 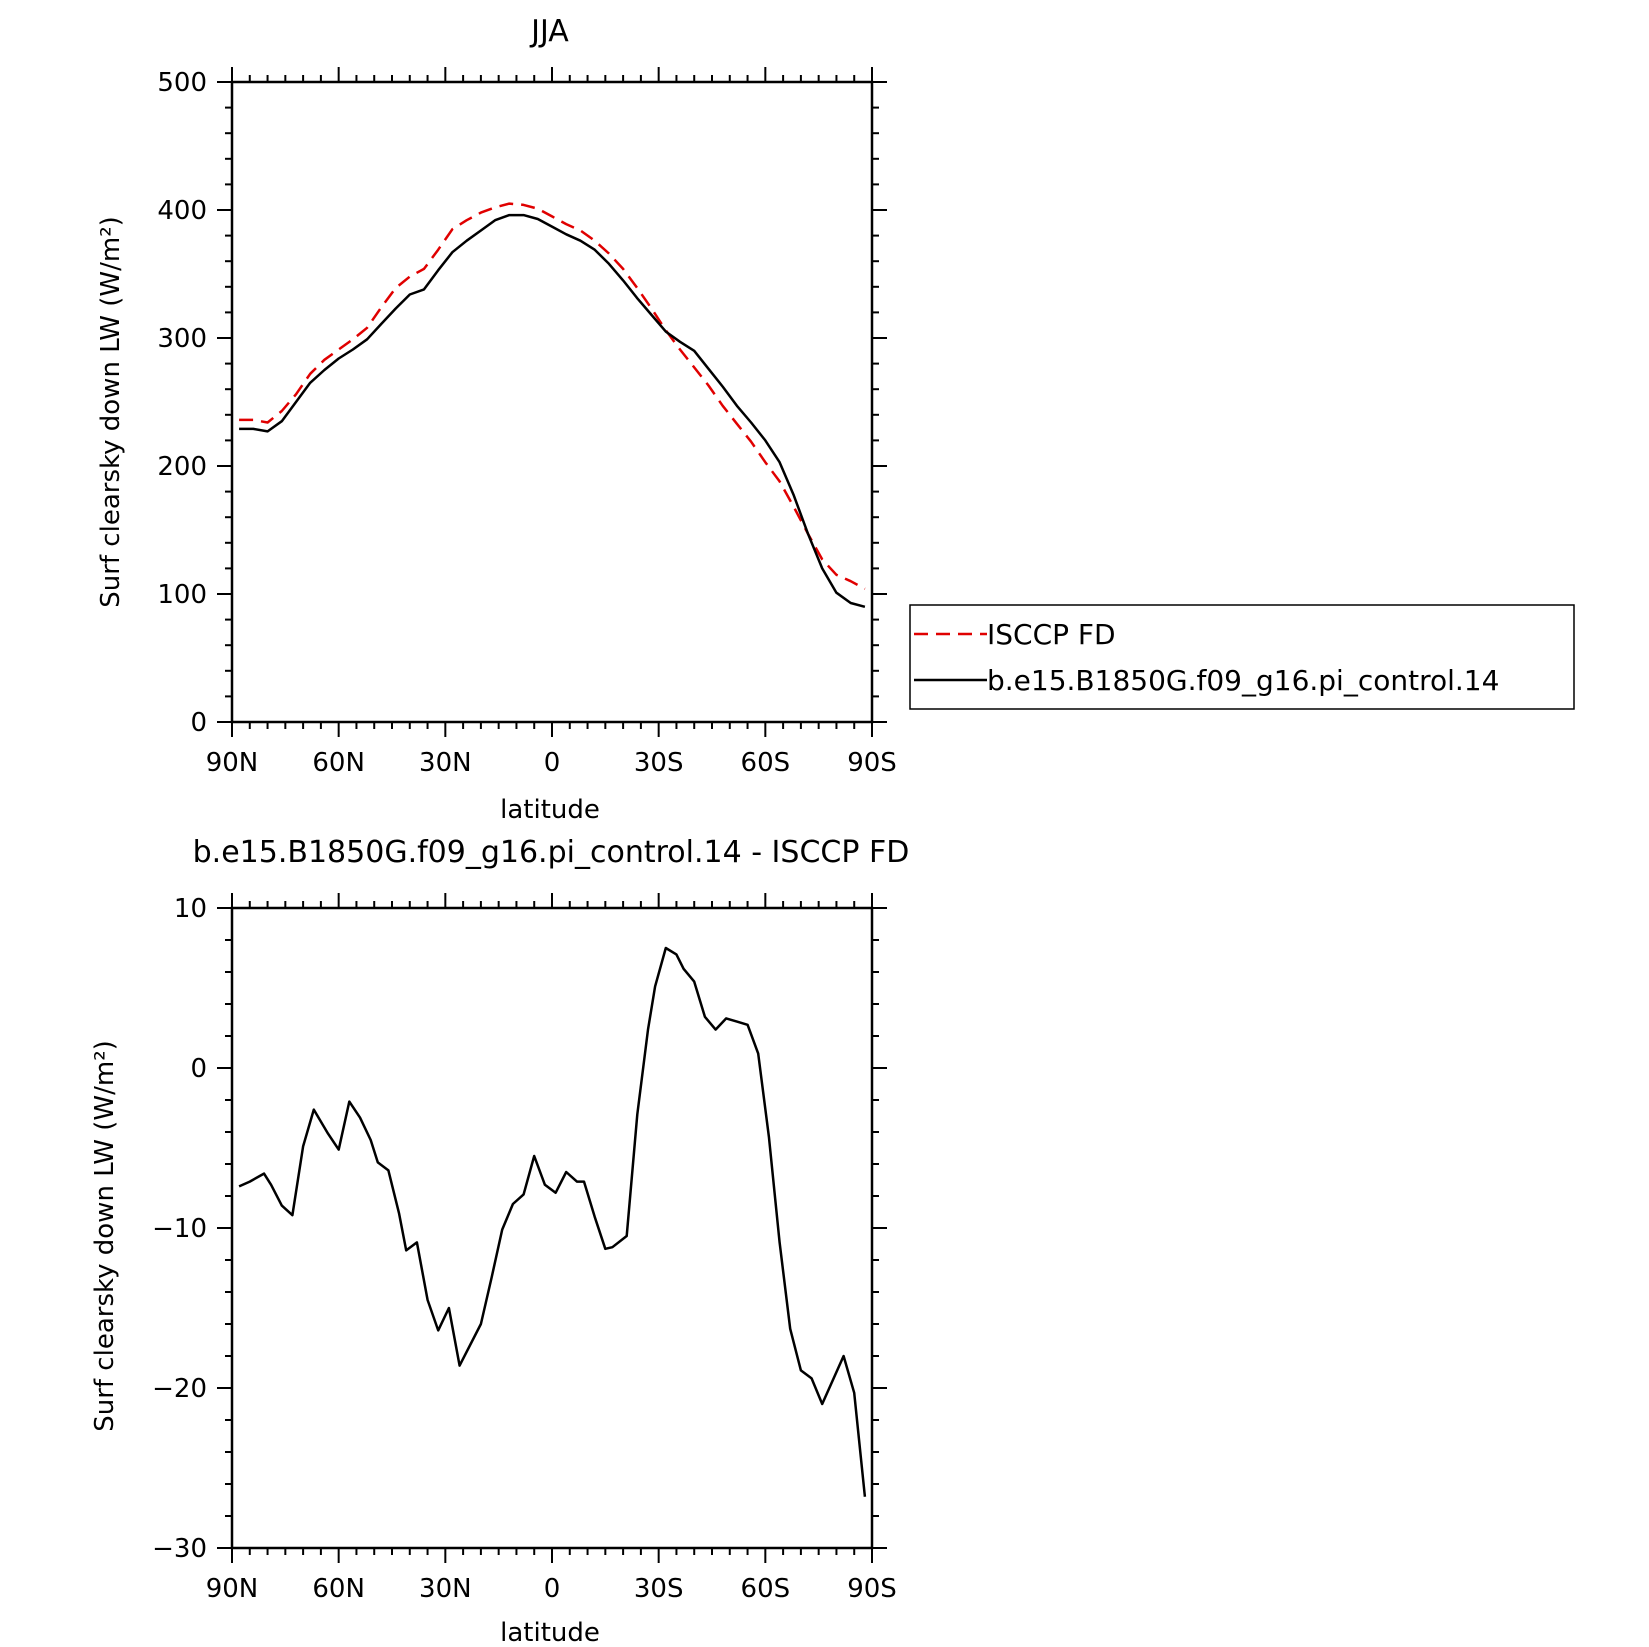 I want to click on bottom-y-tick-label: −30, so click(x=179, y=1549).